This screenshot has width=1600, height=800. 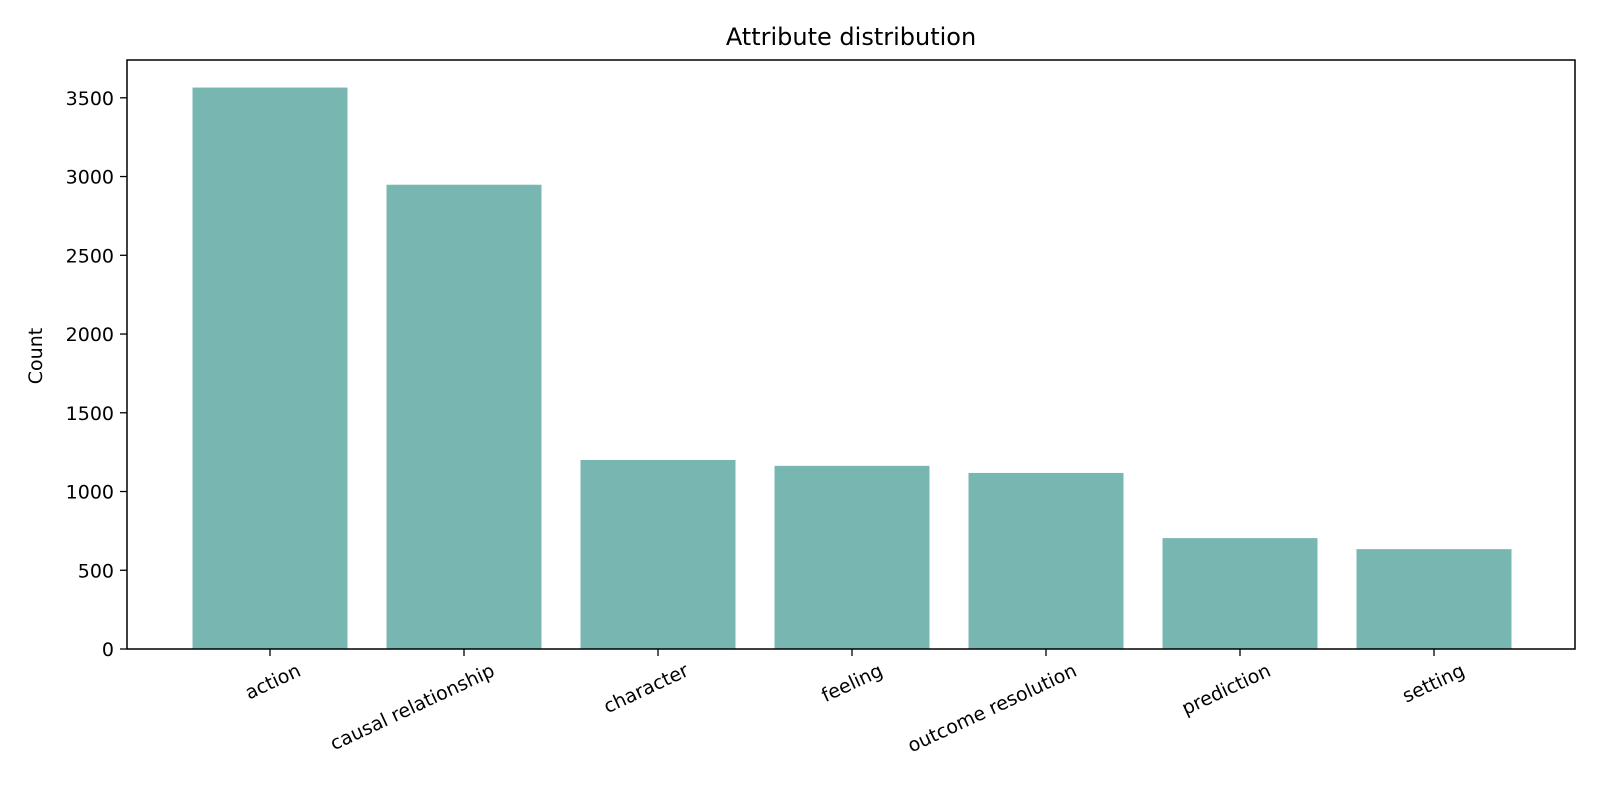 I want to click on y-tick-label: 1000, so click(x=90, y=493).